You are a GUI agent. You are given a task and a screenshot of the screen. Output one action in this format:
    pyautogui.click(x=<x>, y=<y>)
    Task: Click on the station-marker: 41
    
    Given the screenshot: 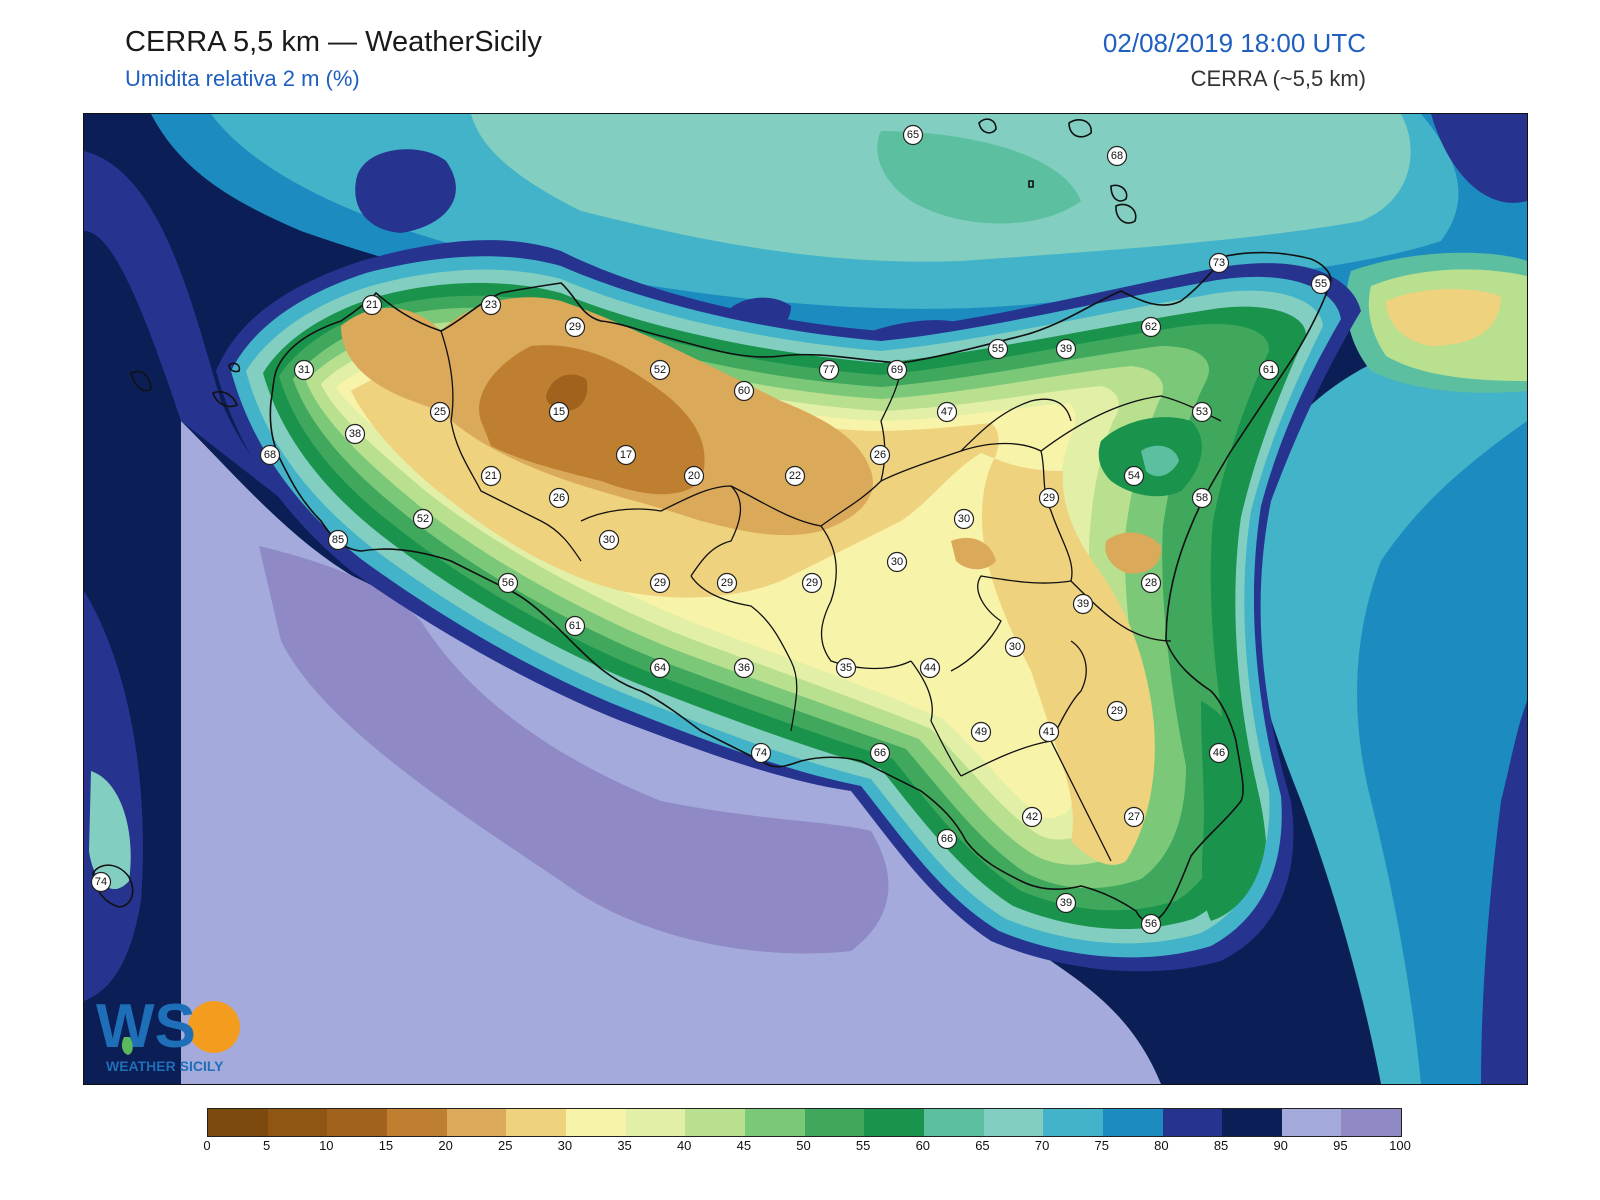 What is the action you would take?
    pyautogui.click(x=1049, y=732)
    